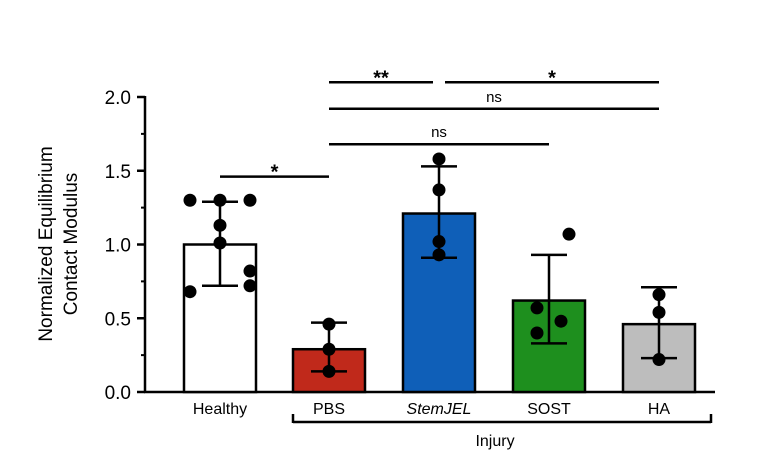 The height and width of the screenshot is (450, 765). Describe the element at coordinates (381, 78) in the screenshot. I see `significance-label: **` at that location.